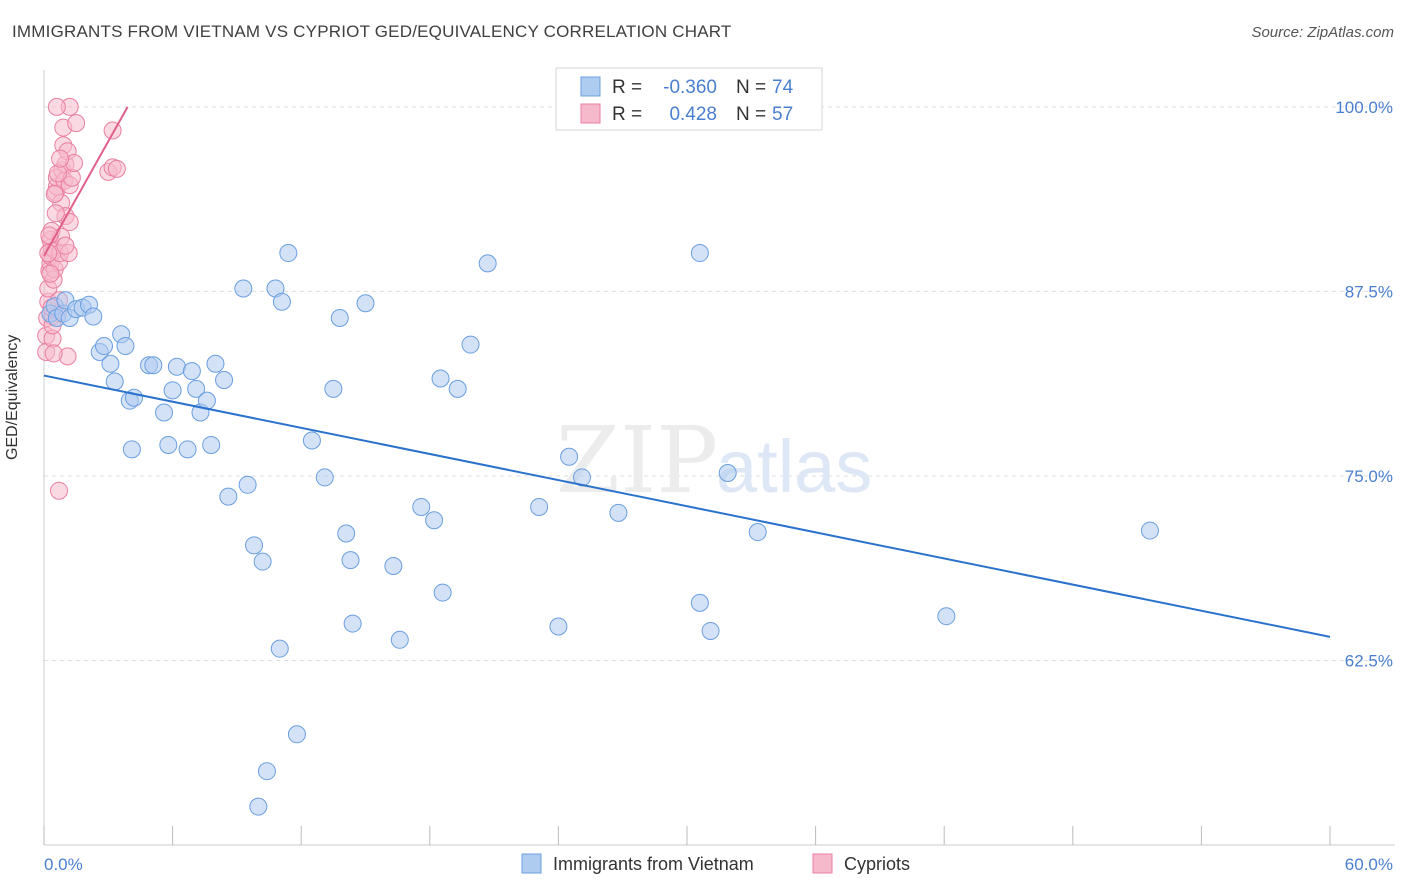 The image size is (1406, 892). Describe the element at coordinates (794, 466) in the screenshot. I see `watermark-atlas: atlas` at that location.